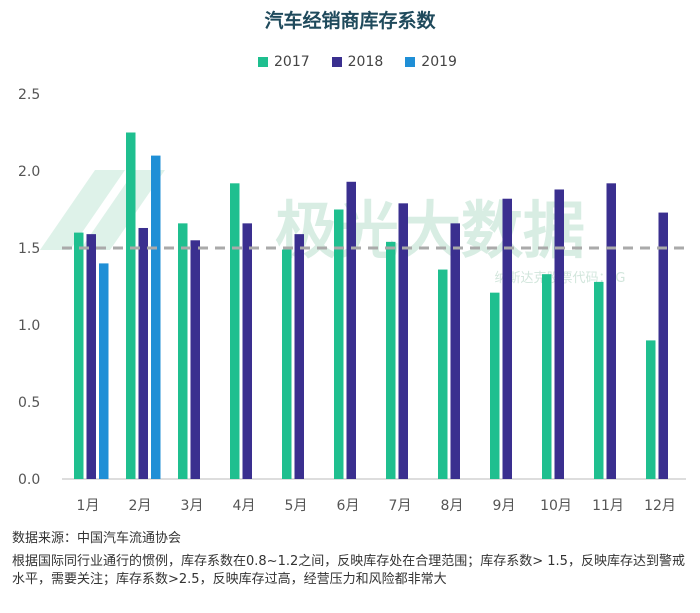  I want to click on x-tick-label: 10月, so click(556, 506).